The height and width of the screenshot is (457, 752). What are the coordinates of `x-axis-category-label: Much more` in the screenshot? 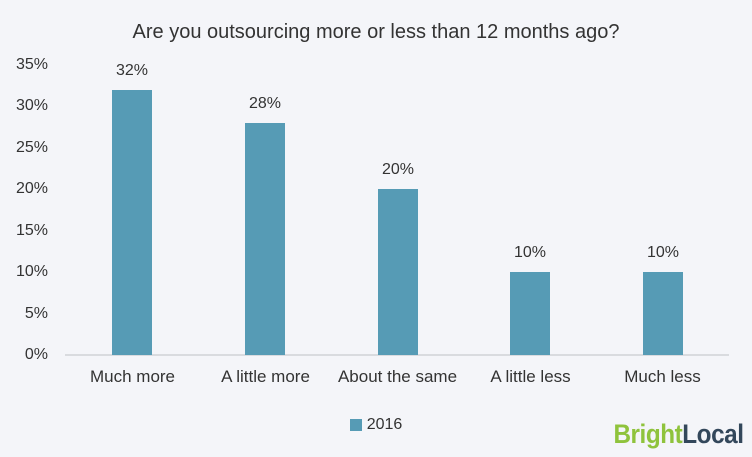 It's located at (132, 376).